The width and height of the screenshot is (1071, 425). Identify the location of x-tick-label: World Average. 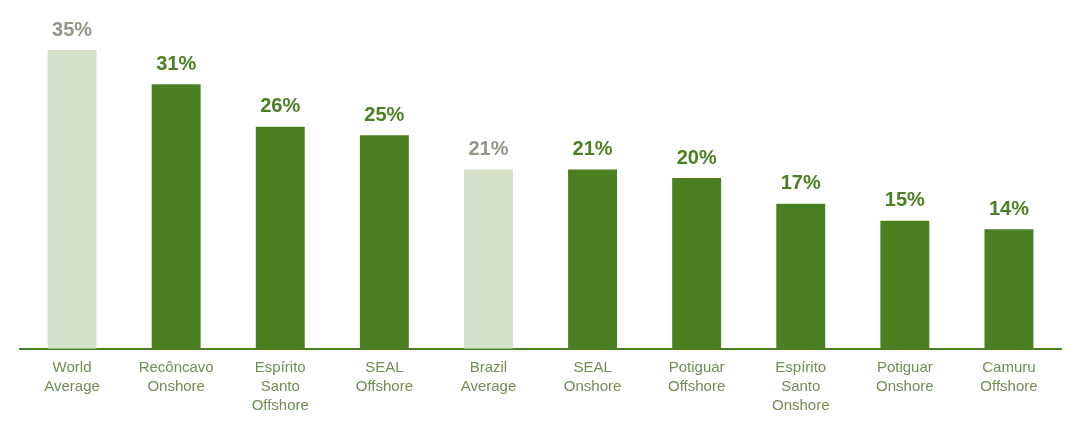
(72, 376).